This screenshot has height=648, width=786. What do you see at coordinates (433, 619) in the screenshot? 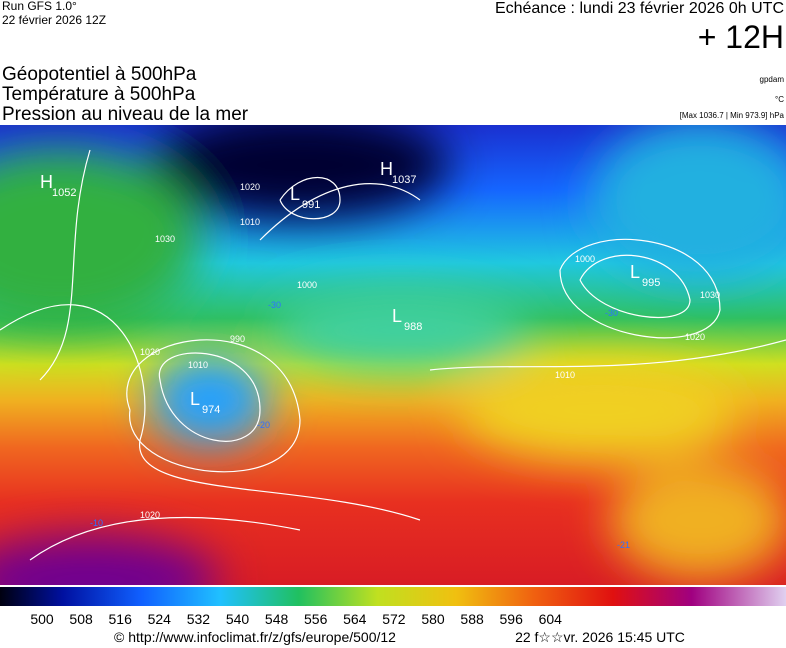
I see `colorbar-label: 580` at bounding box center [433, 619].